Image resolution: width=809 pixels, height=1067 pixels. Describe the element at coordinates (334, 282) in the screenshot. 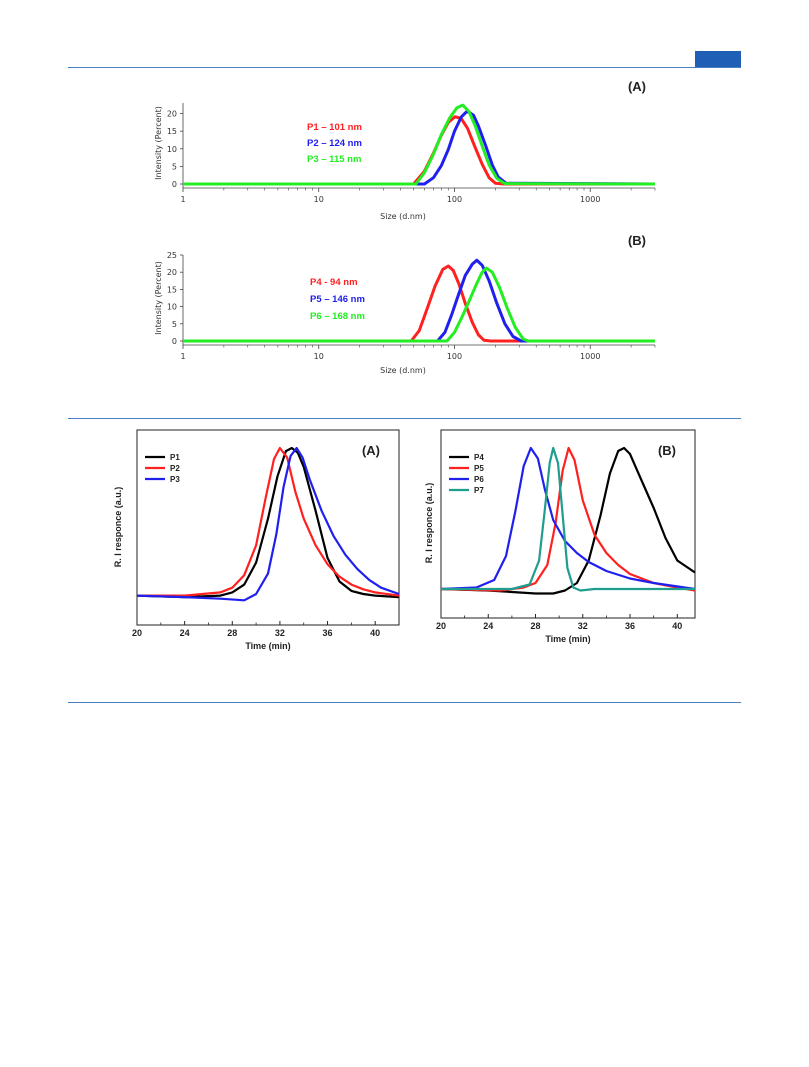

I see `size-annotation: P4 - 94 nm` at that location.